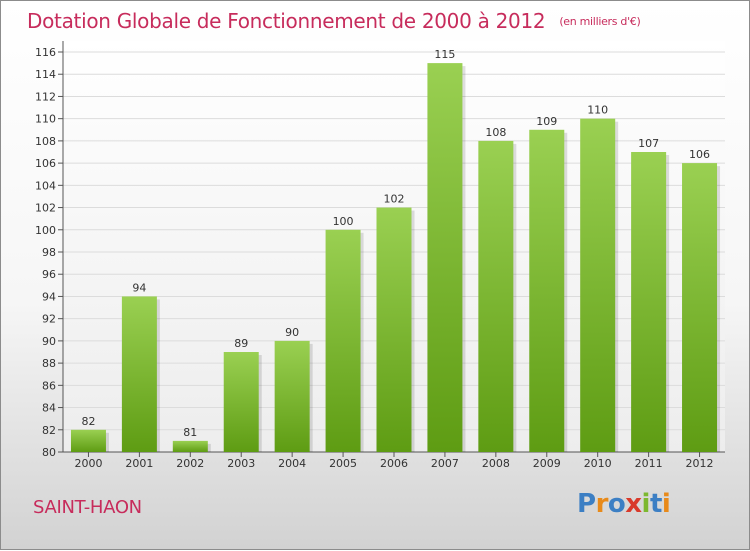 The image size is (750, 551). I want to click on x-tick-label: 2005, so click(343, 463).